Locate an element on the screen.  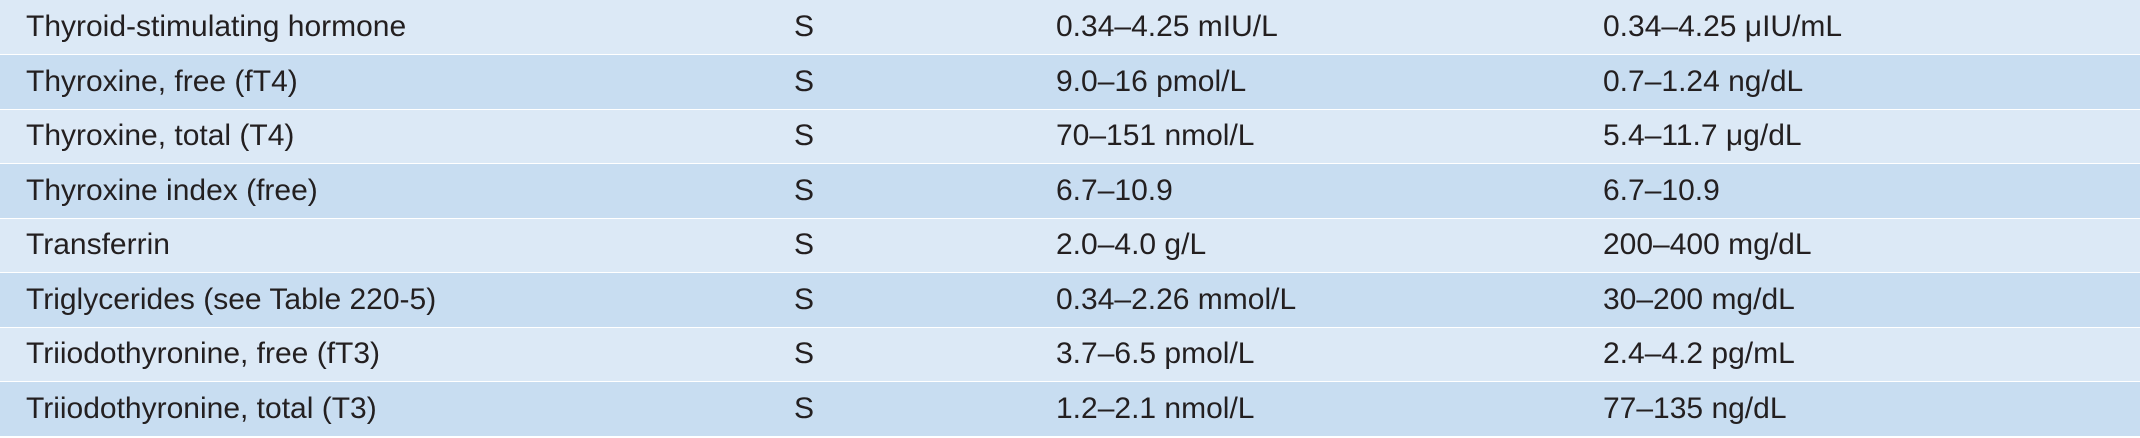
analyte-cell: Triiodothyronine, free (fT3) is located at coordinates (397, 354).